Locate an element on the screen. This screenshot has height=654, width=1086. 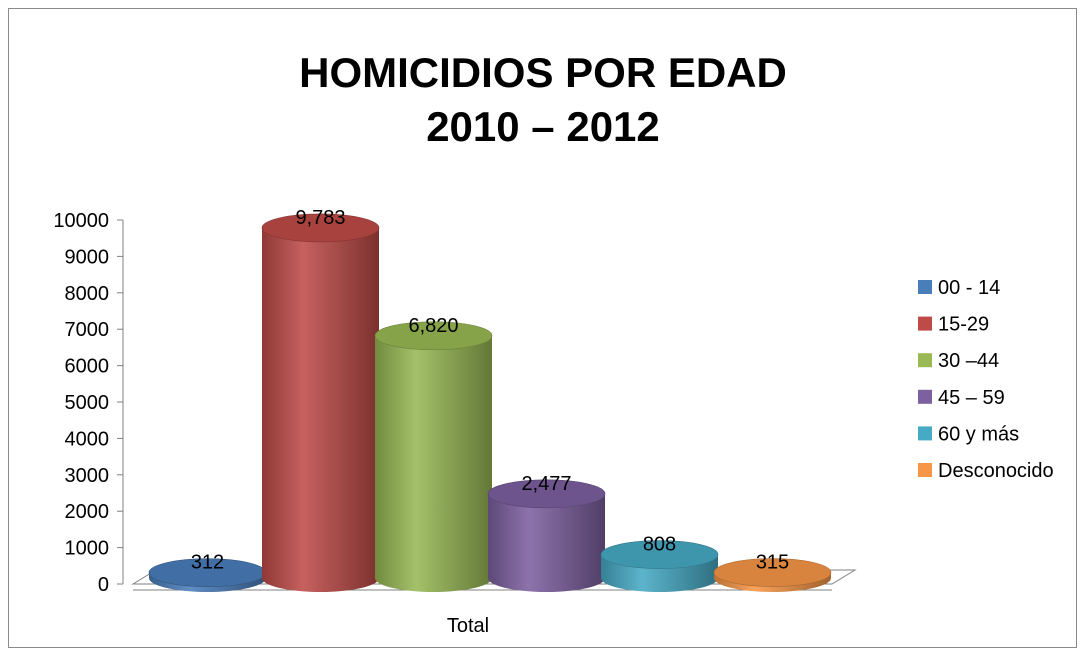
y-tick-label: 5000 is located at coordinates (87, 403).